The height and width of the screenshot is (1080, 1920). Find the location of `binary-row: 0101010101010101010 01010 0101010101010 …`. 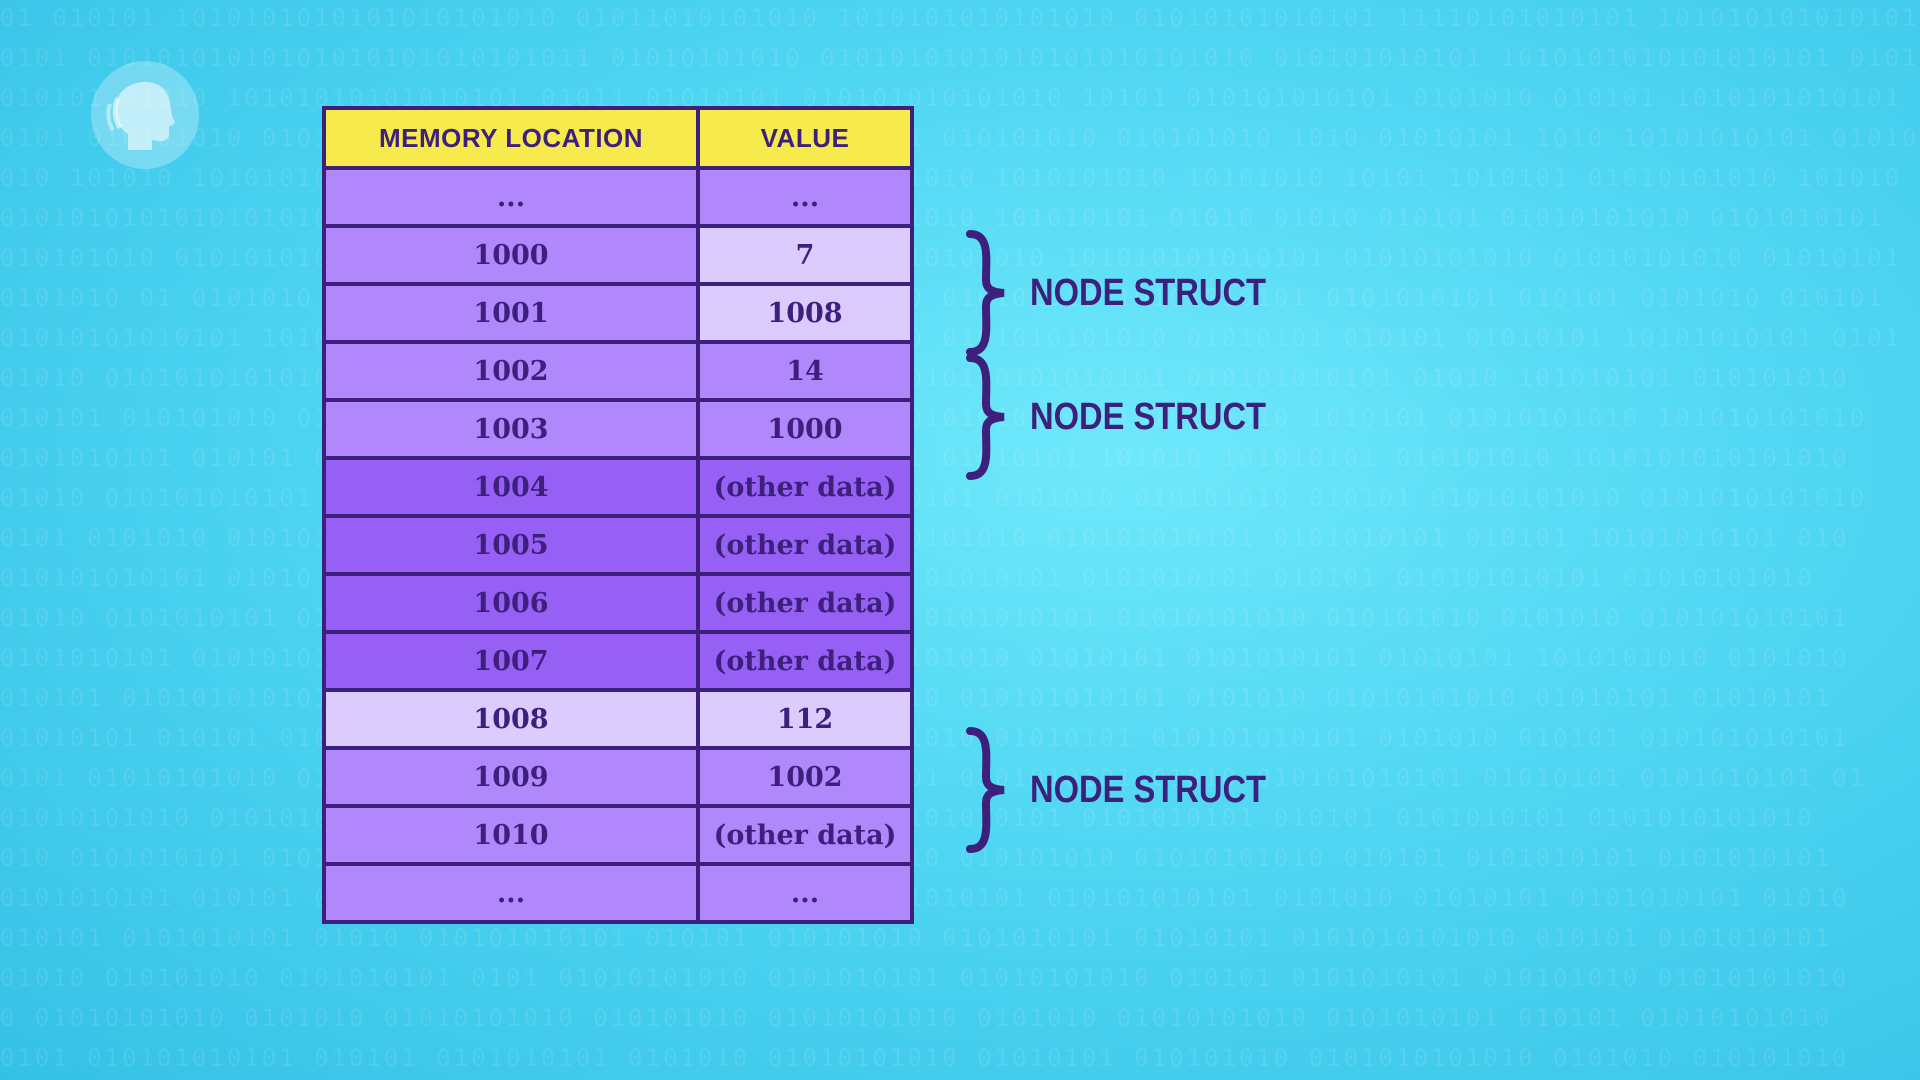

binary-row: 0101010101010101010 01010 0101010101010 … is located at coordinates (942, 218).